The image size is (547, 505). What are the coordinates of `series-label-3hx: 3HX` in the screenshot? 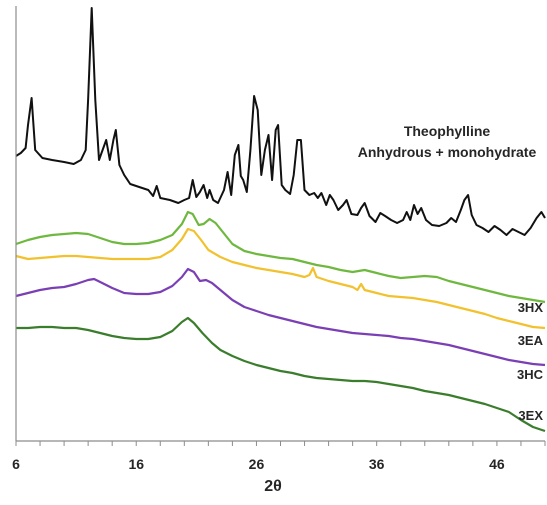 It's located at (531, 307).